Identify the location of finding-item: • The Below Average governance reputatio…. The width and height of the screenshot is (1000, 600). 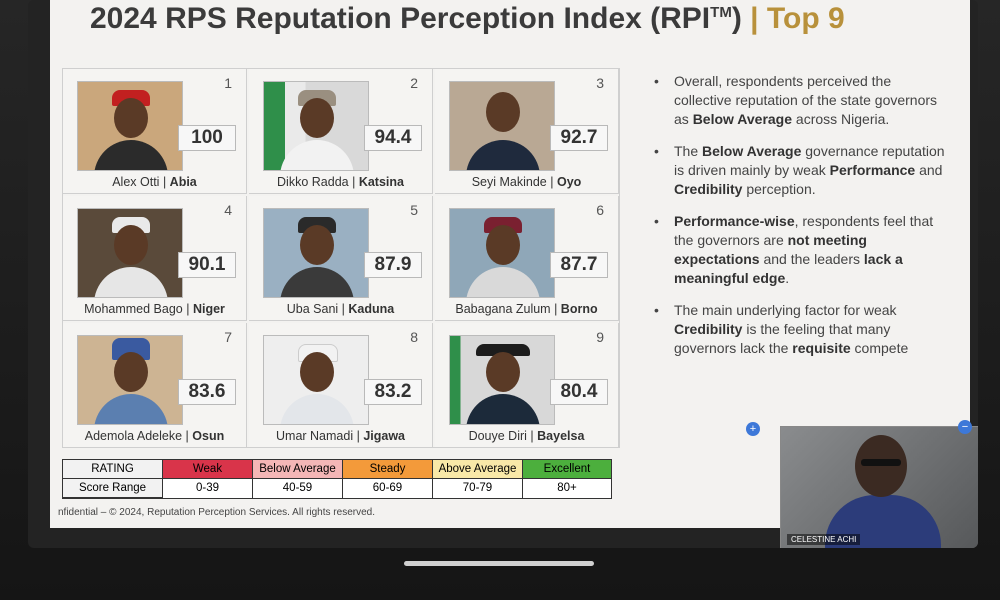
(799, 170).